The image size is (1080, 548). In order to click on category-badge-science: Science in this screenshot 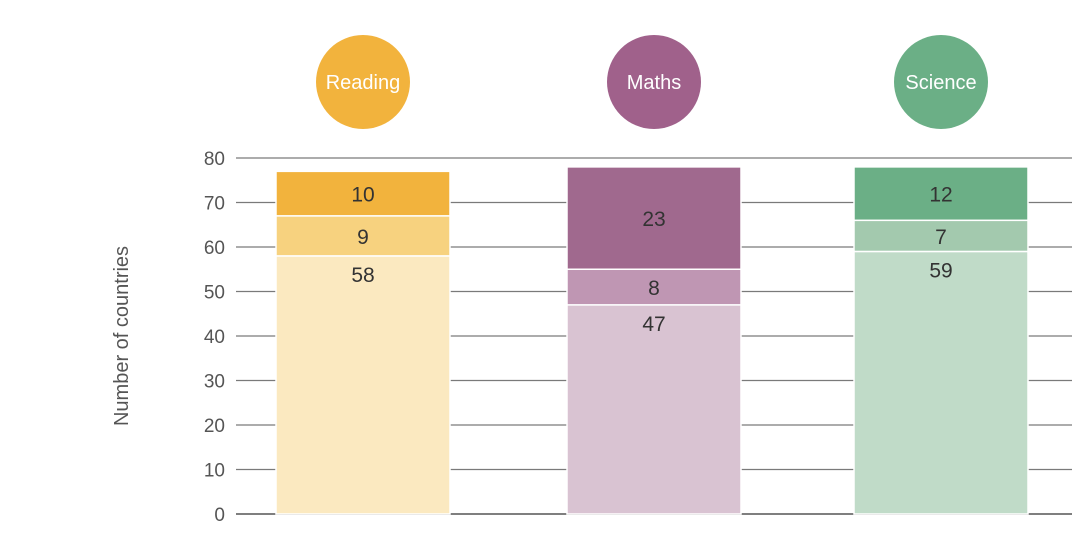, I will do `click(941, 82)`.